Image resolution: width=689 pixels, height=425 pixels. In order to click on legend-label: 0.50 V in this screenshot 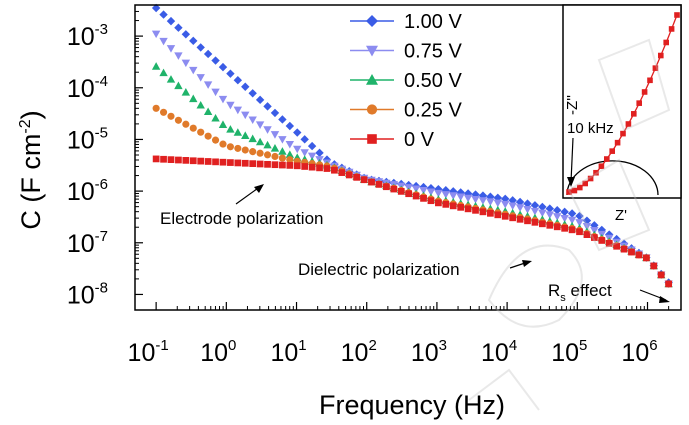, I will do `click(433, 81)`.